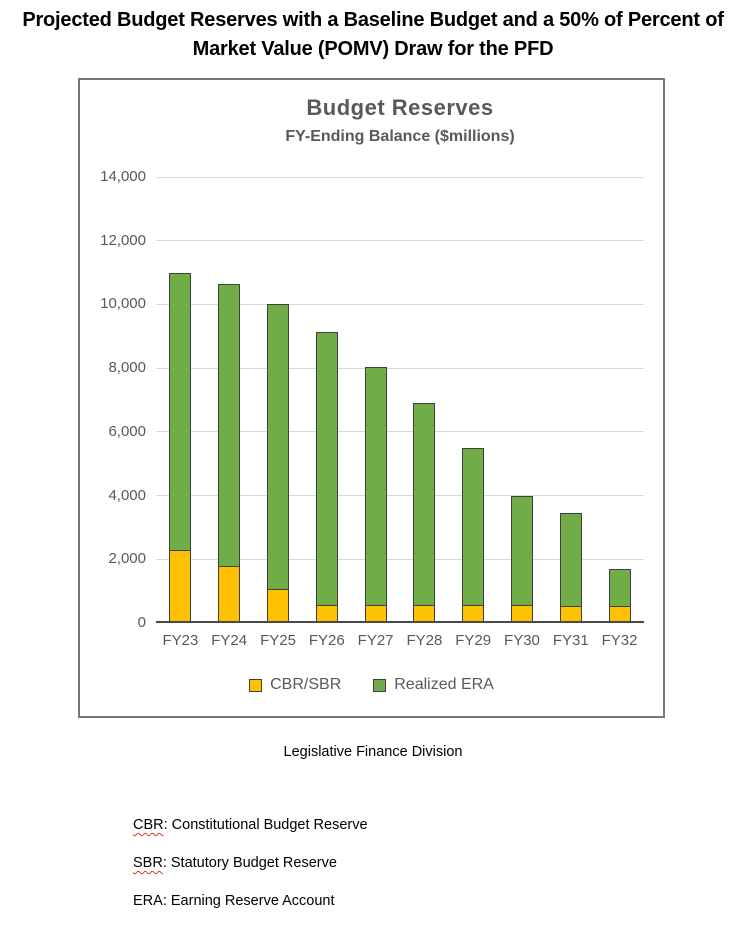 This screenshot has height=932, width=746. I want to click on bar-slot-FY25, so click(278, 400).